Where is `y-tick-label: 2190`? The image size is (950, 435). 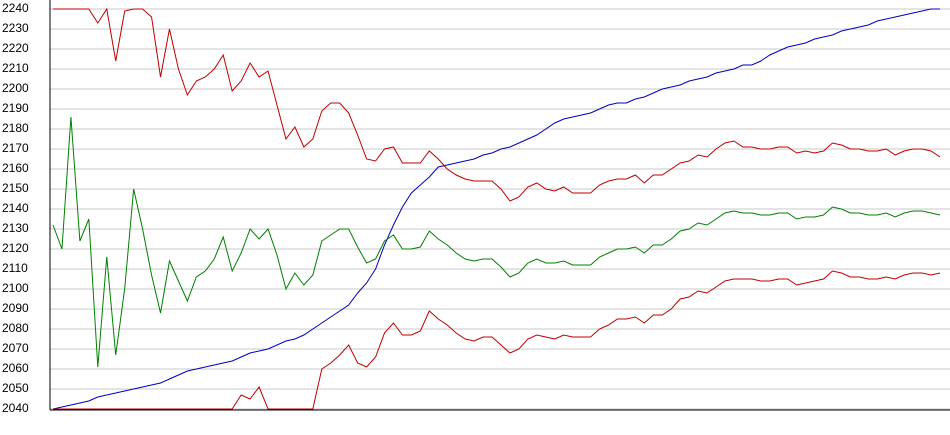 y-tick-label: 2190 is located at coordinates (15, 108).